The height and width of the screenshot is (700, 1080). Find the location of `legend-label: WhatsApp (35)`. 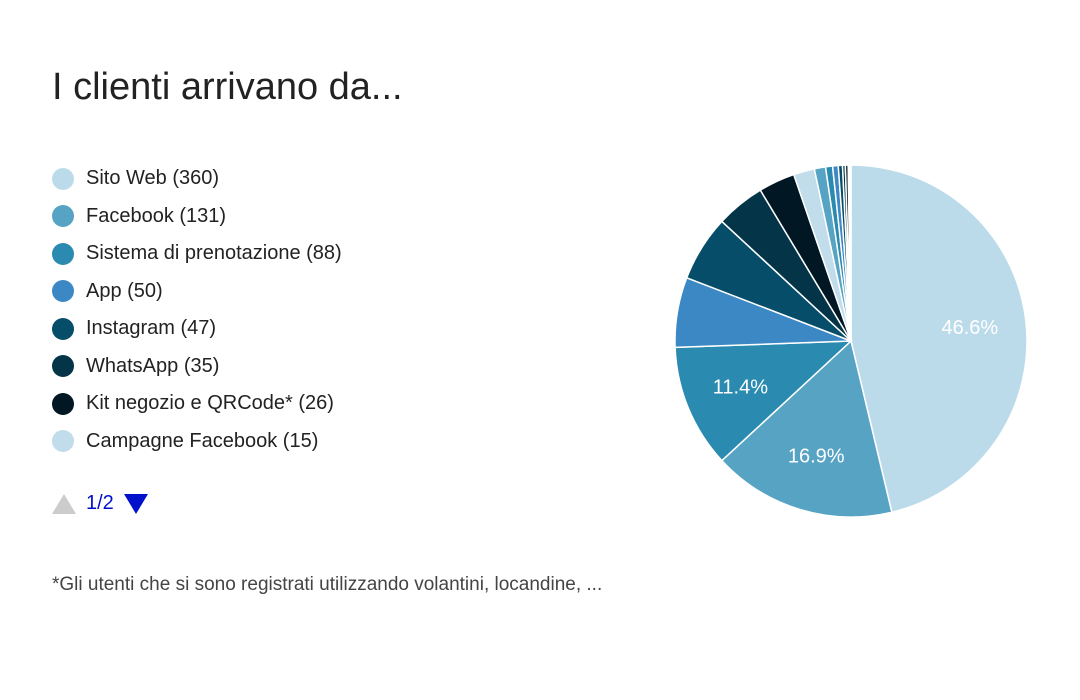

legend-label: WhatsApp (35) is located at coordinates (153, 365).